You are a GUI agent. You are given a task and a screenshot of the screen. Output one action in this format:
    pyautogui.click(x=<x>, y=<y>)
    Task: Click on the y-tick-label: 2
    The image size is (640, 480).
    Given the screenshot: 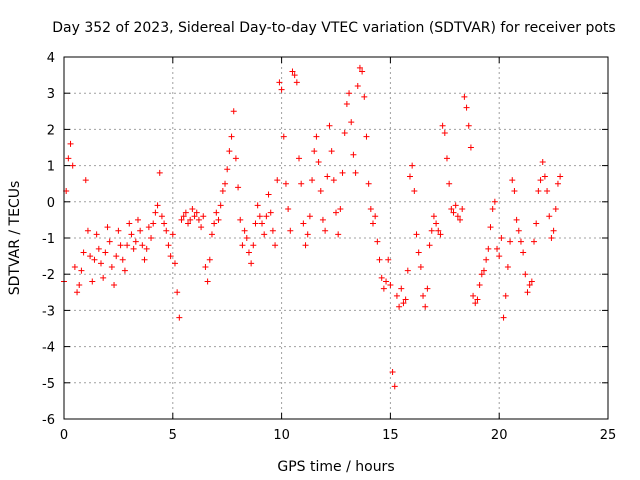 What is the action you would take?
    pyautogui.click(x=51, y=130)
    